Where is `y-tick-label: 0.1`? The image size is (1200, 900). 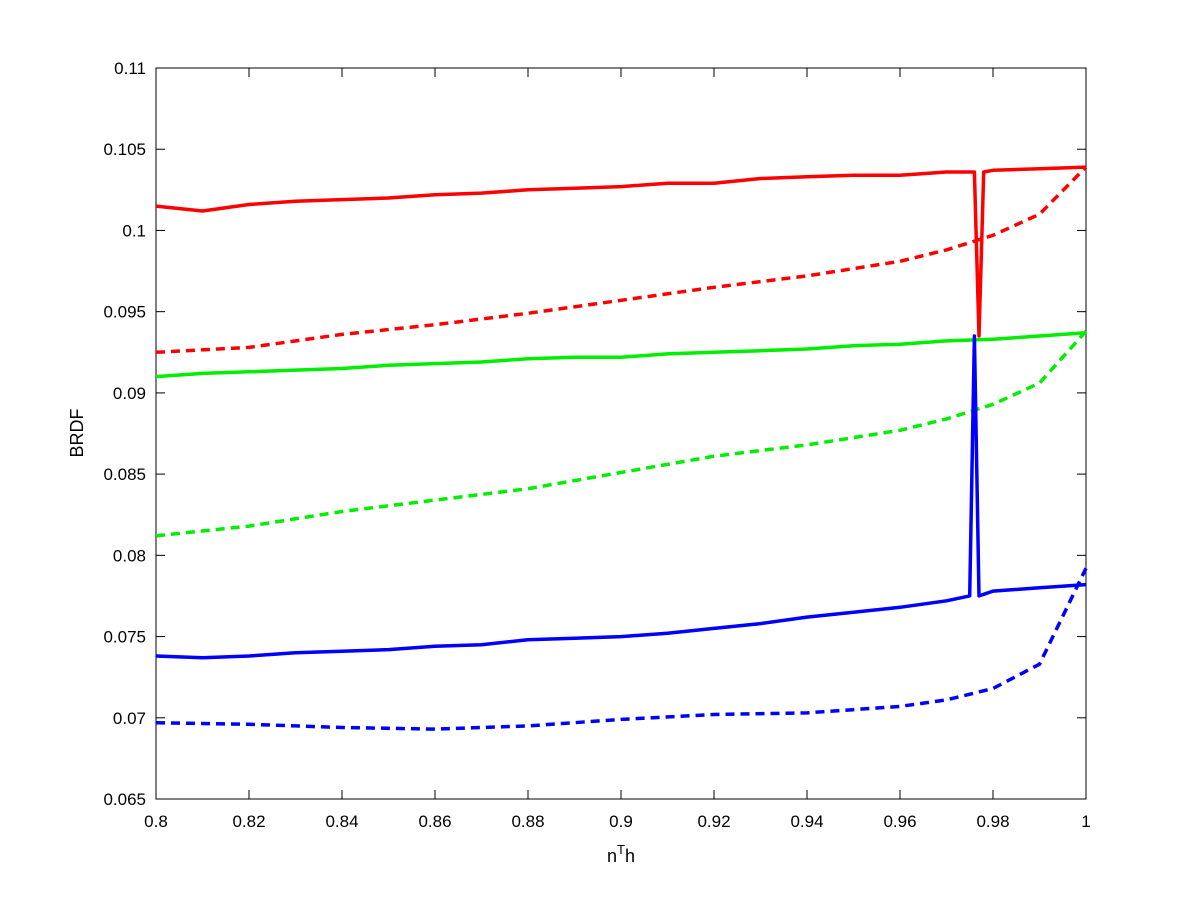
y-tick-label: 0.1 is located at coordinates (134, 230).